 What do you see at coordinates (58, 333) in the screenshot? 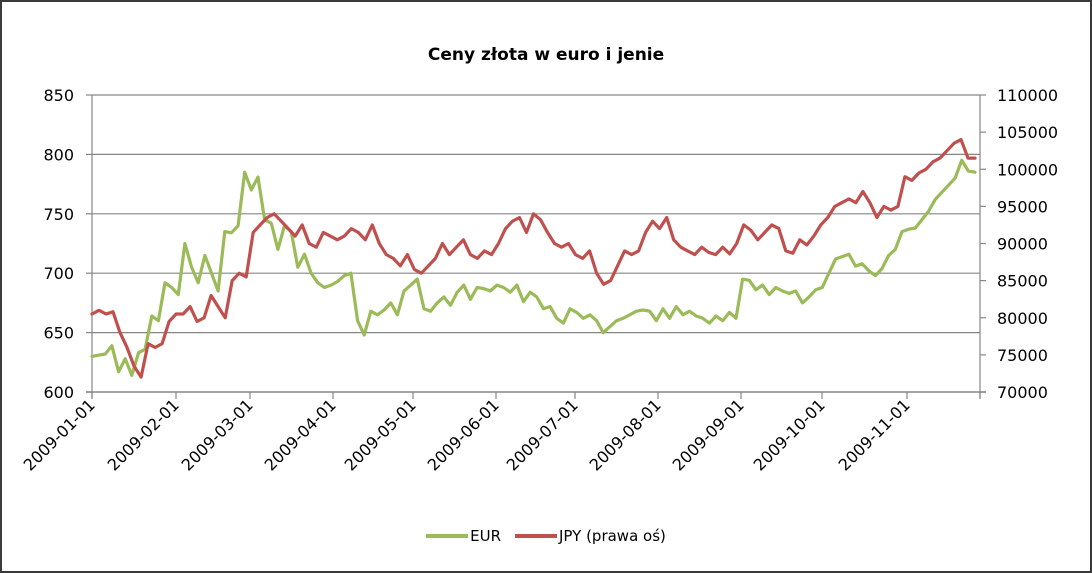
I see `svg-text: 650` at bounding box center [58, 333].